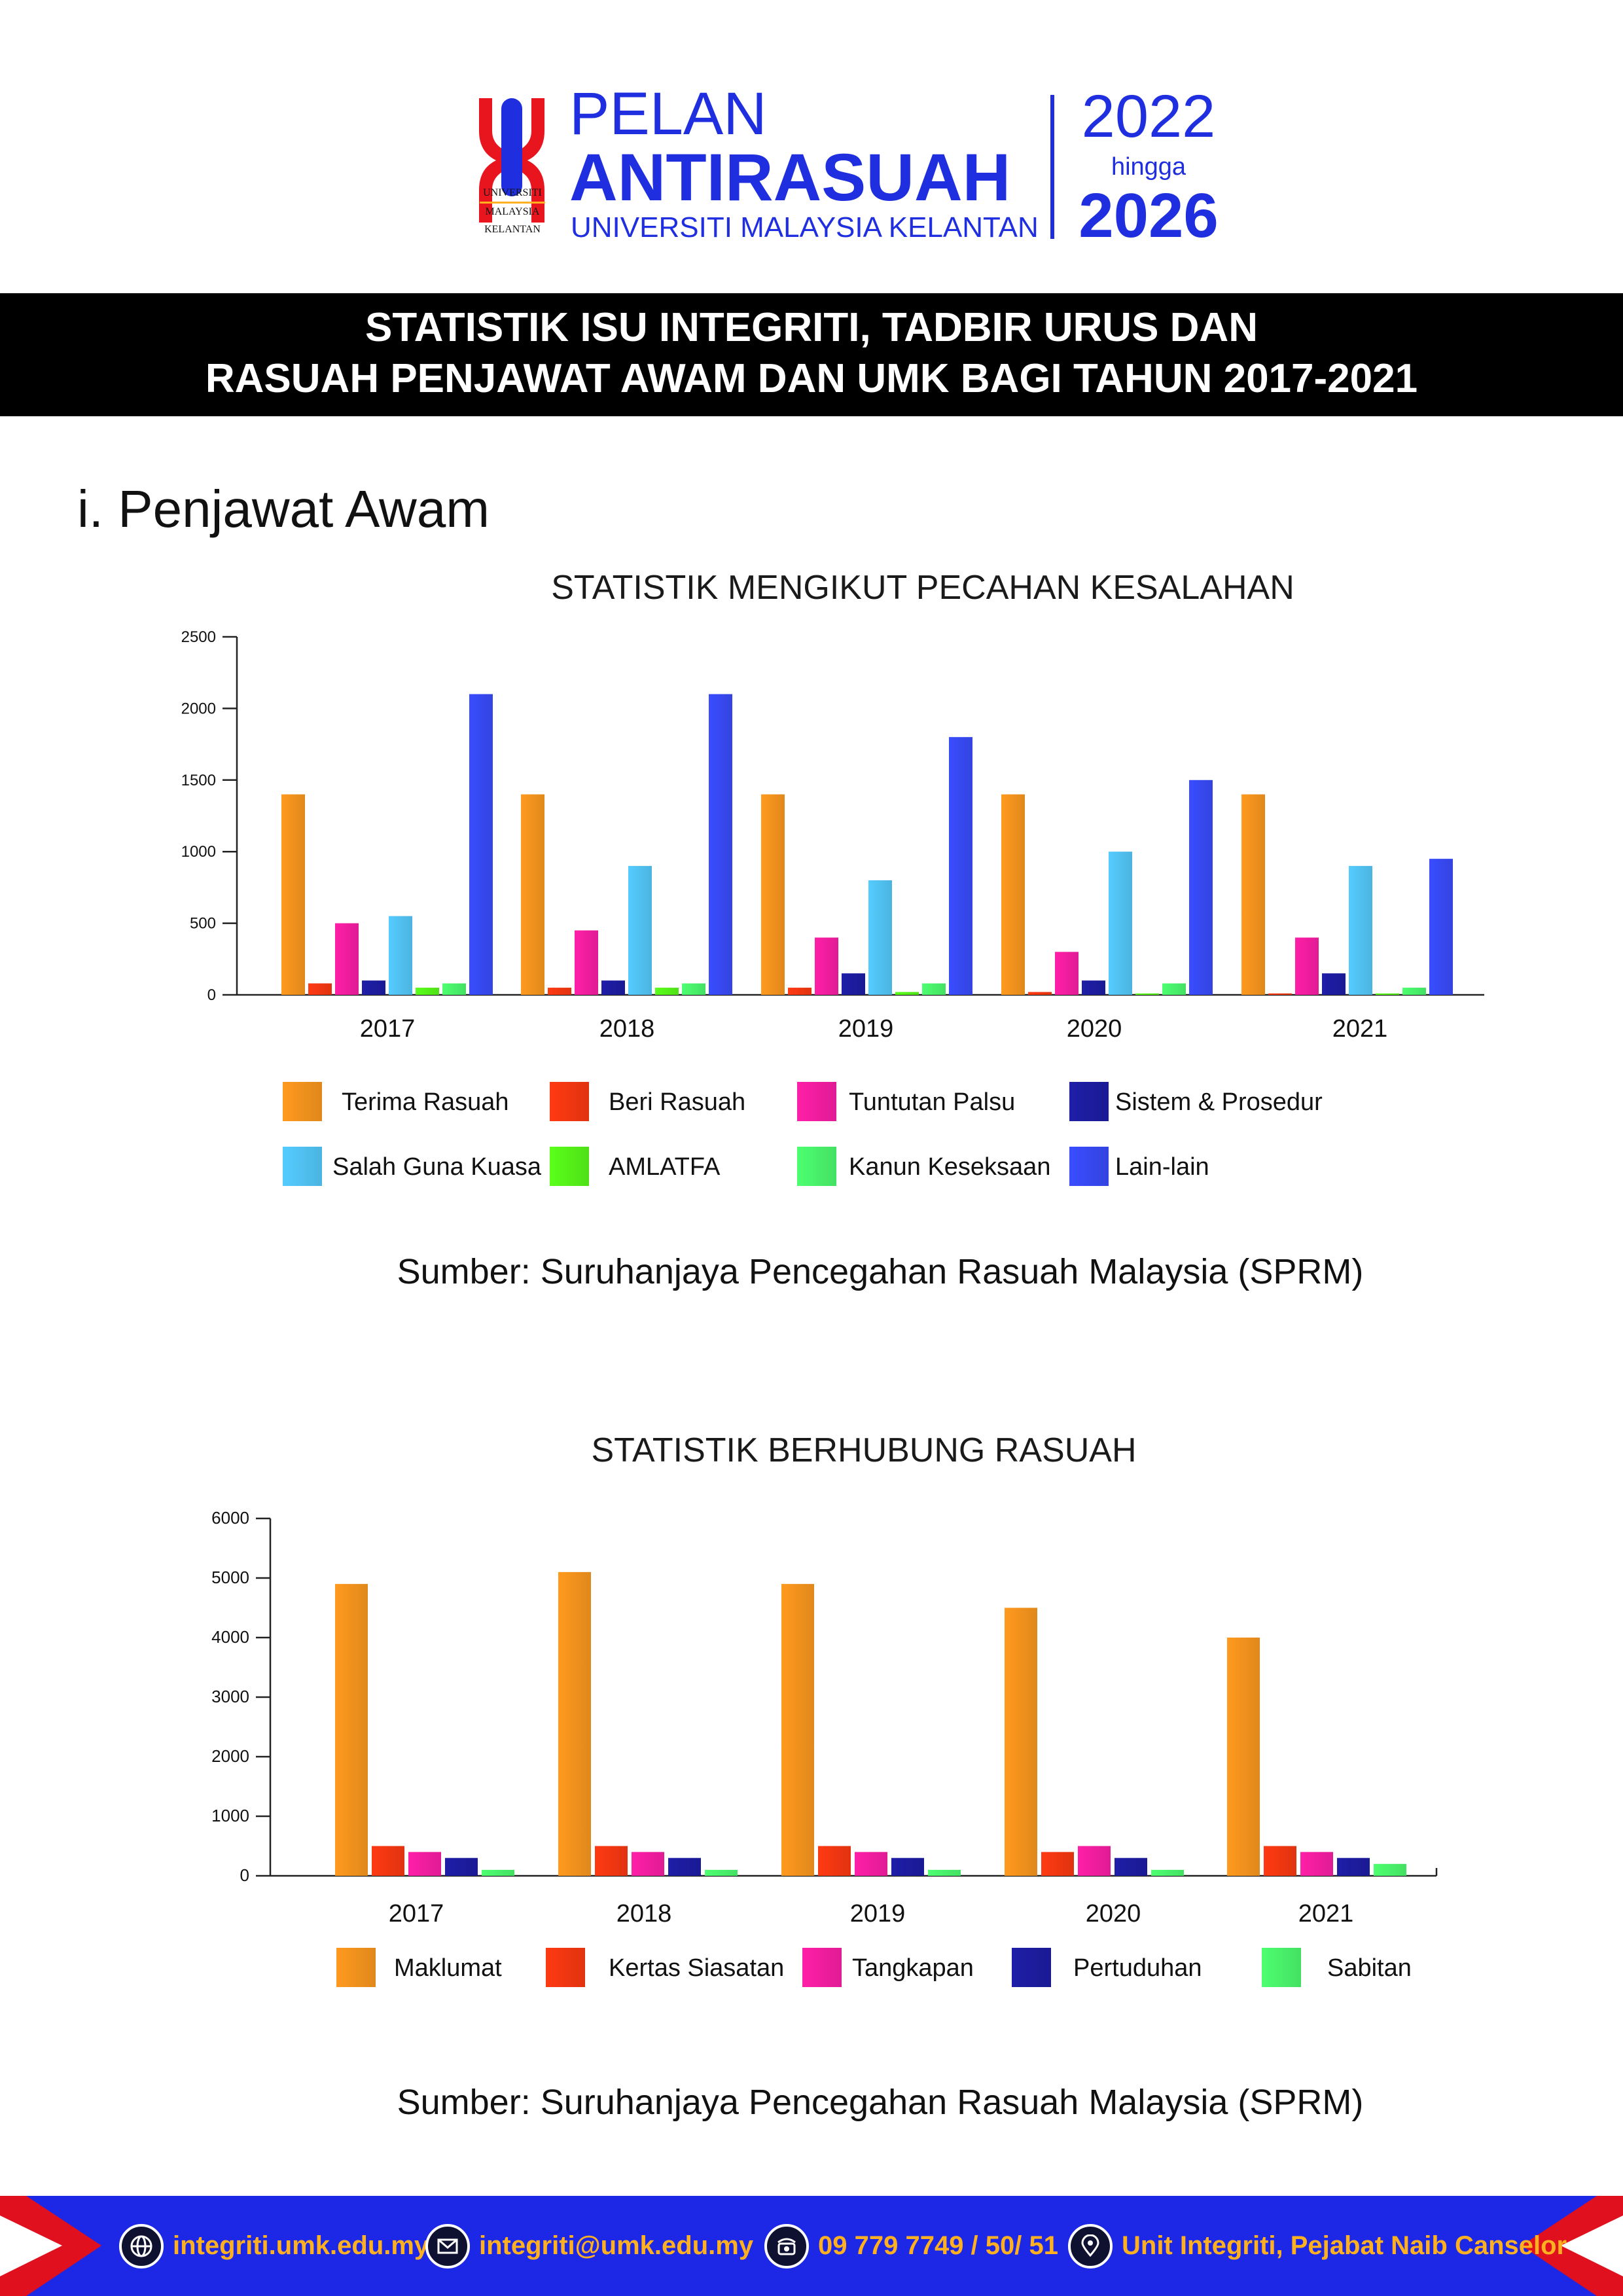  What do you see at coordinates (230, 1815) in the screenshot?
I see `y-tick-label: 1000` at bounding box center [230, 1815].